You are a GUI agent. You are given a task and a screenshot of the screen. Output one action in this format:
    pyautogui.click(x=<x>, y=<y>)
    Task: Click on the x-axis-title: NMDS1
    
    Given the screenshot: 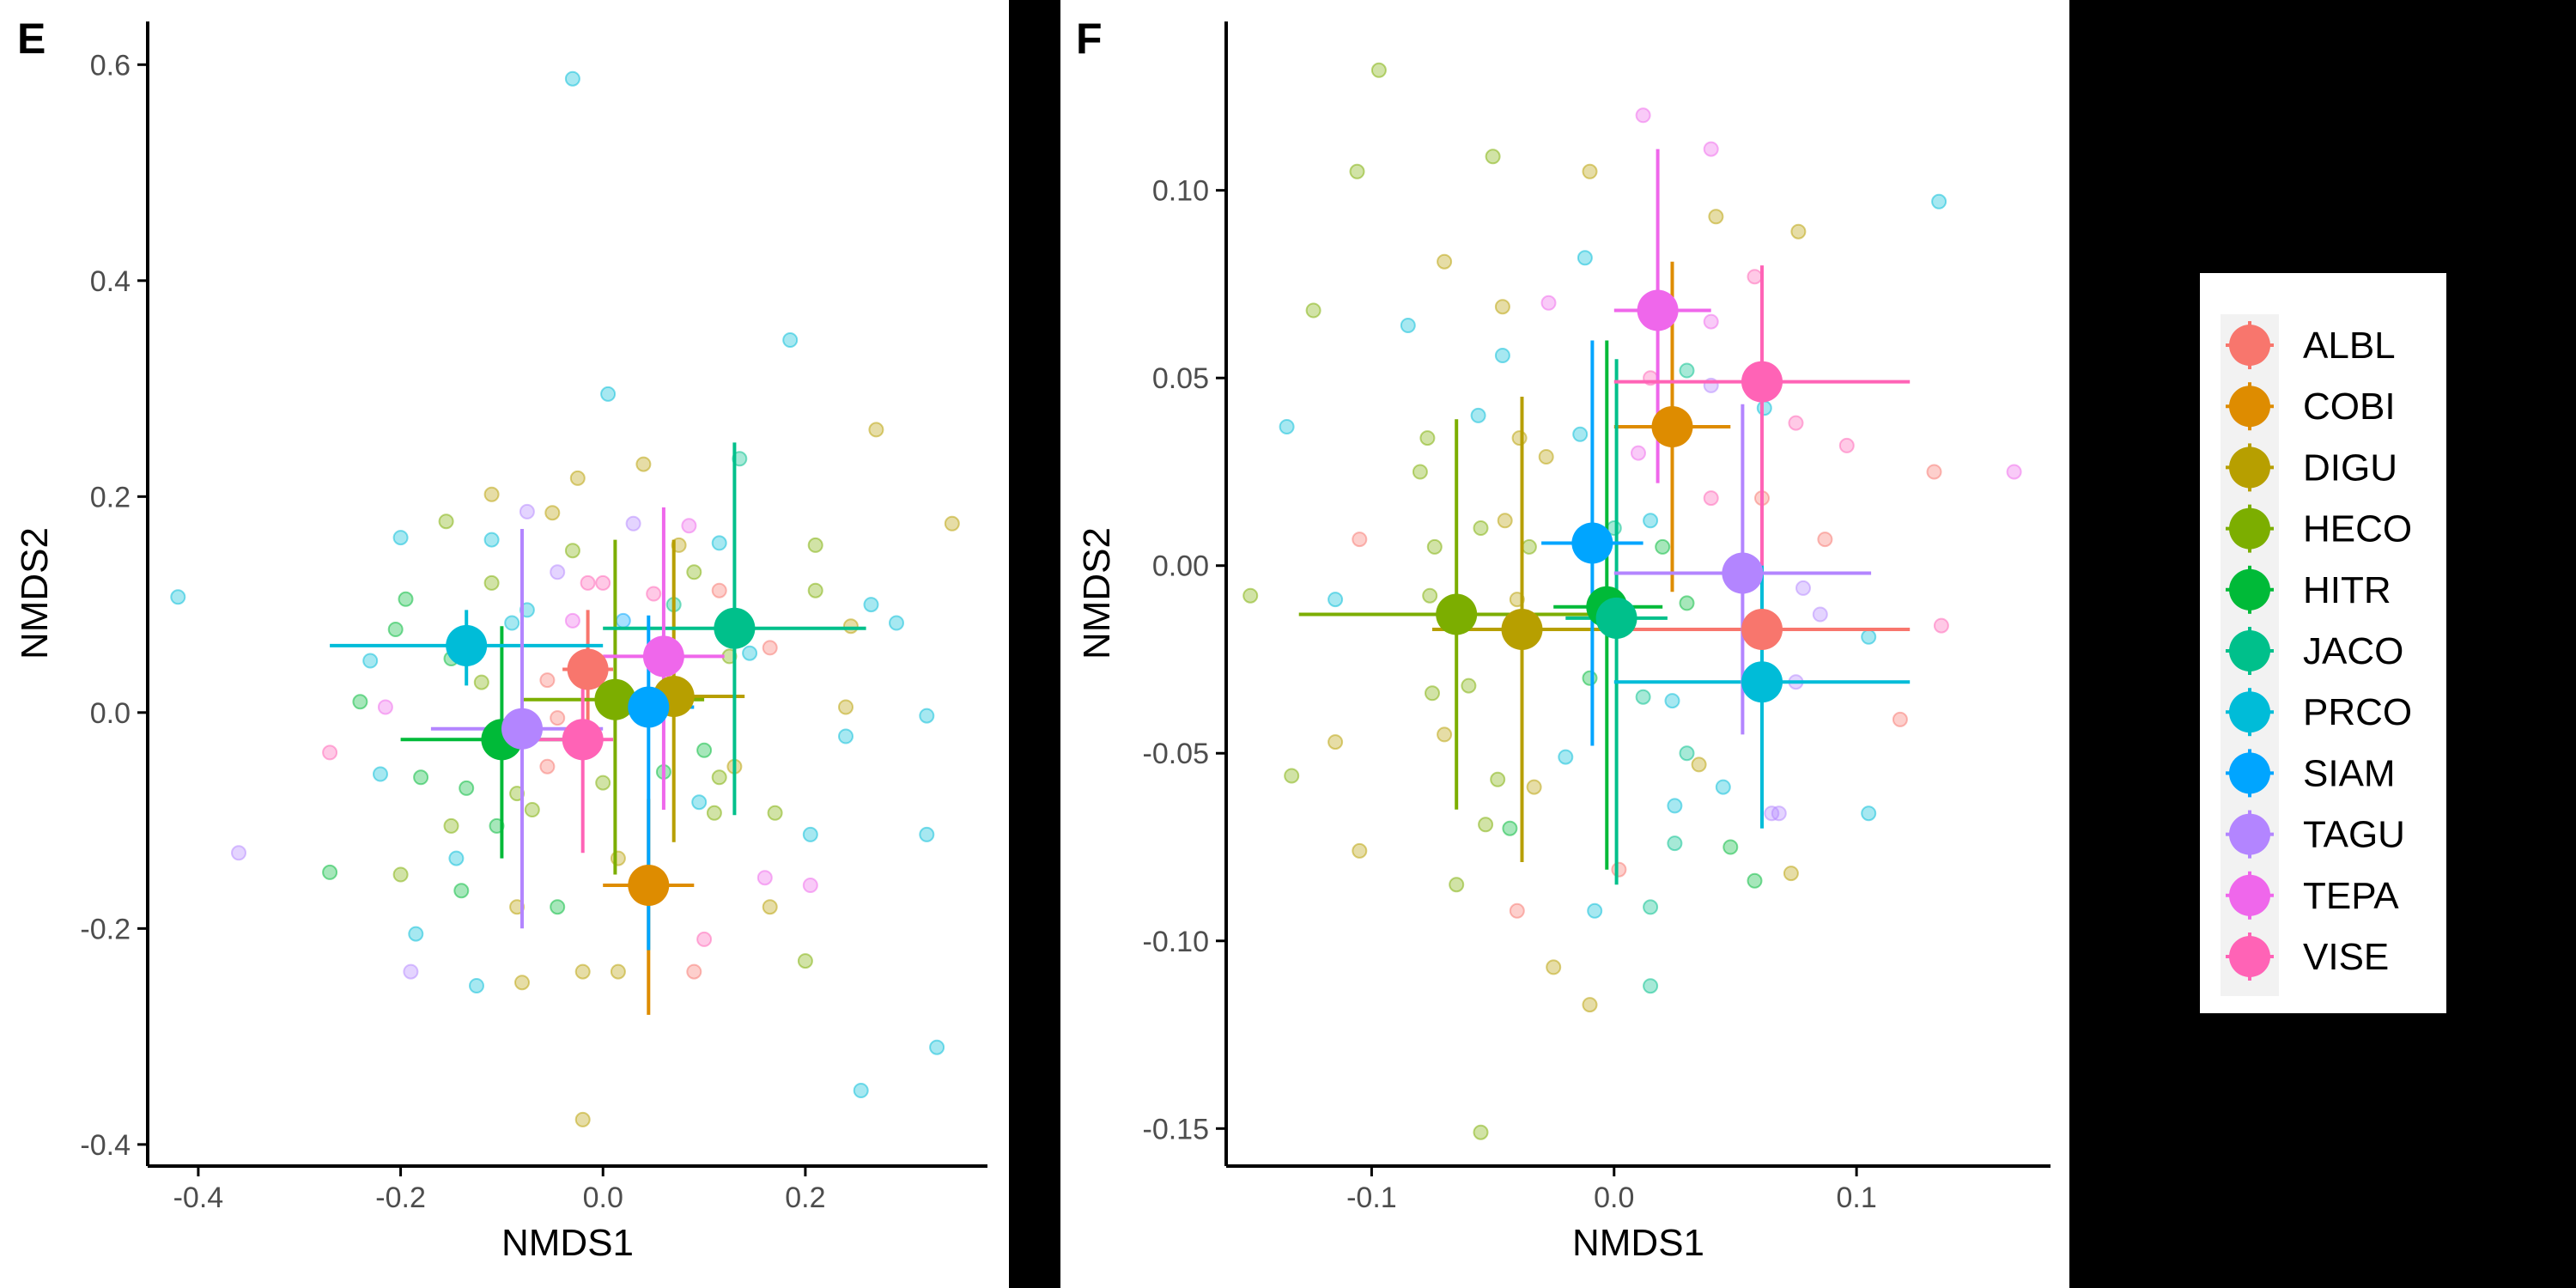 What is the action you would take?
    pyautogui.click(x=1638, y=1243)
    